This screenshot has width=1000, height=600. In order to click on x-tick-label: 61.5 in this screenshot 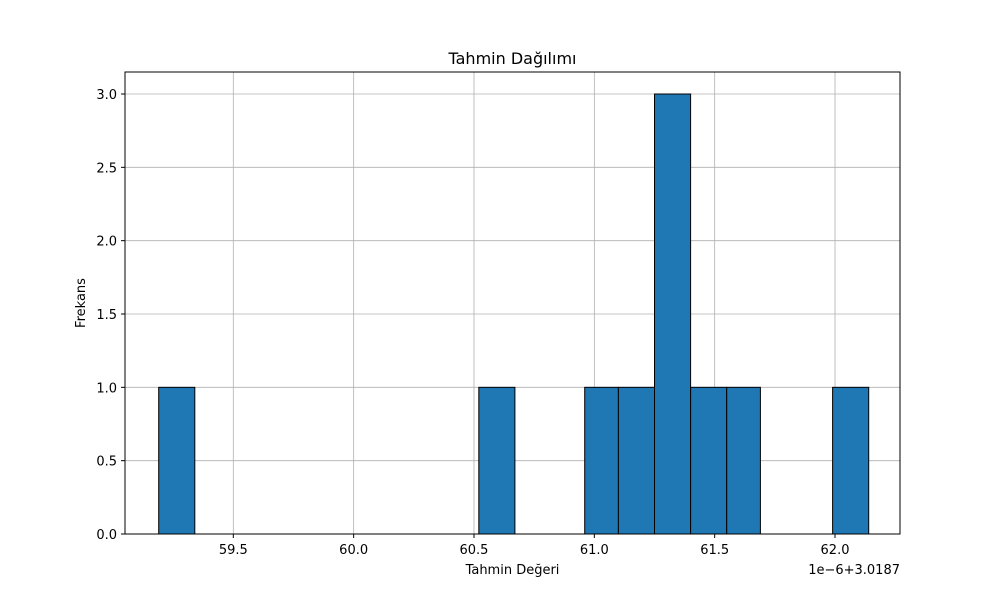, I will do `click(714, 550)`.